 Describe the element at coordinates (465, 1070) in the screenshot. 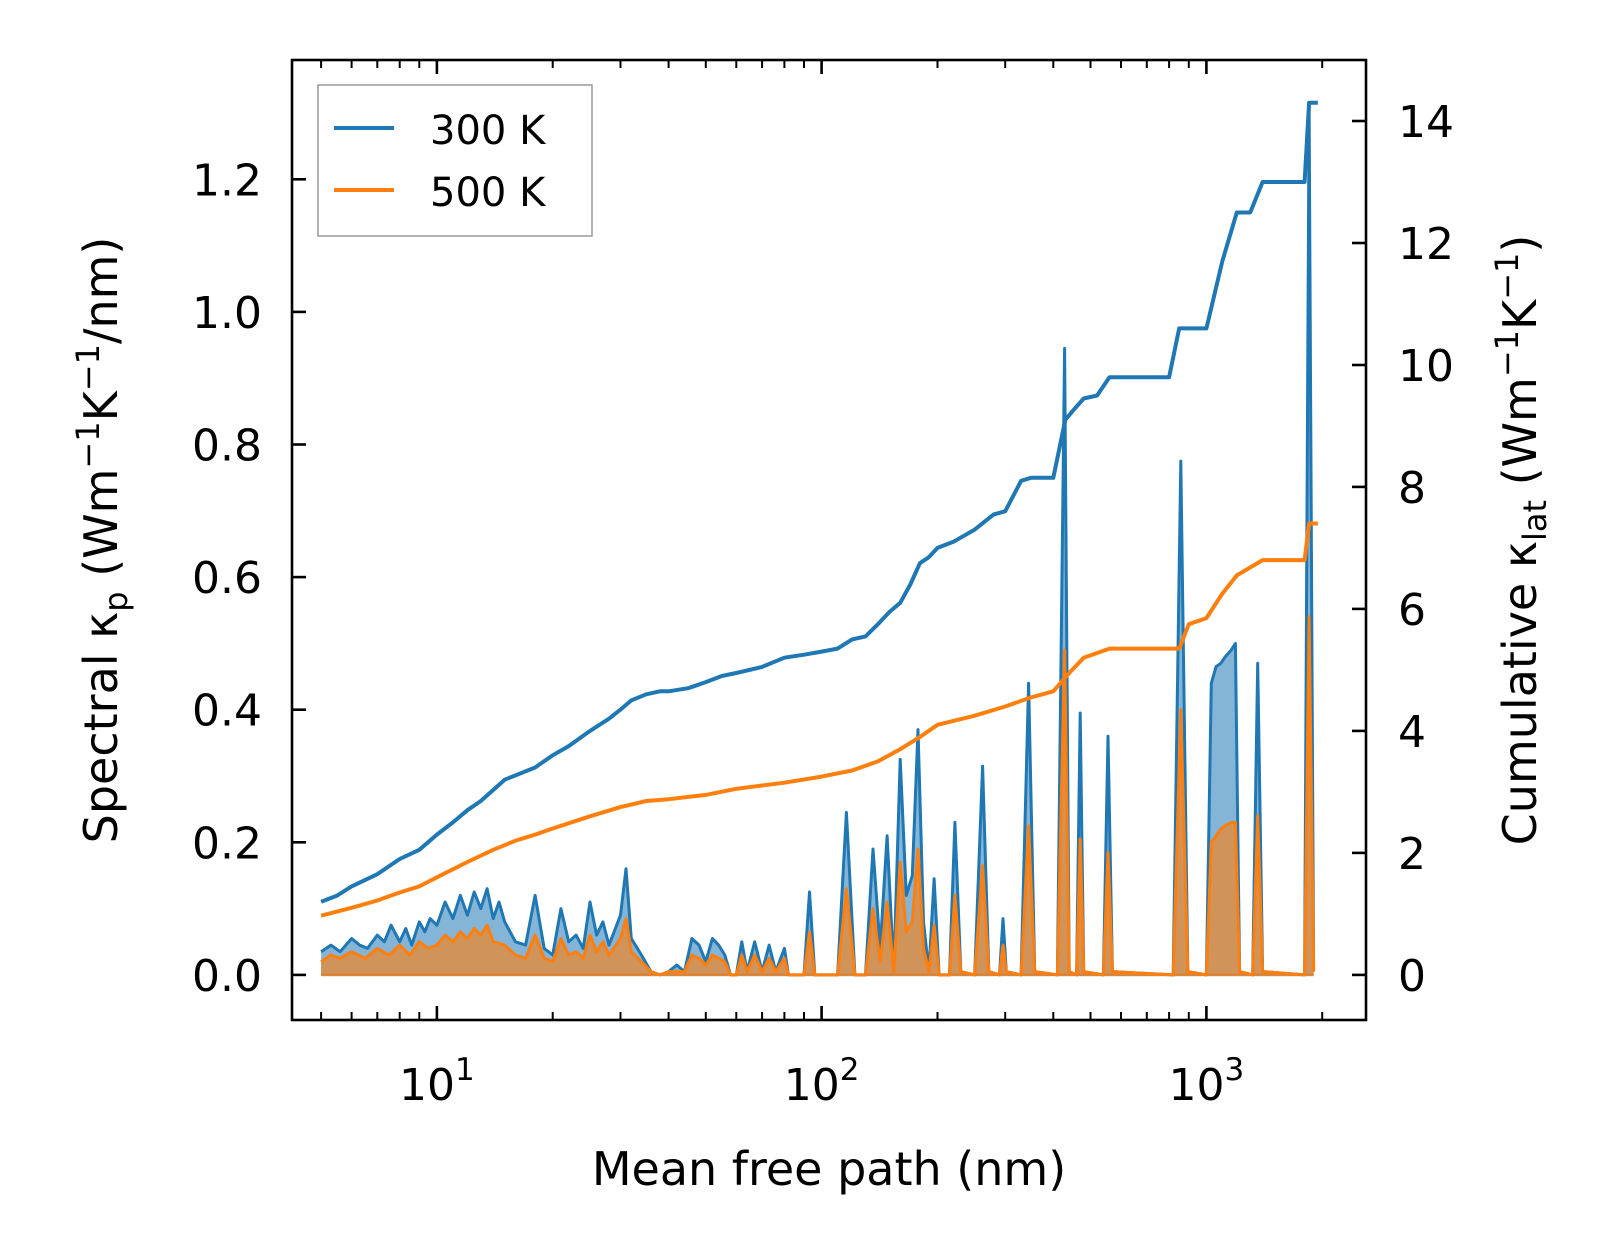

I see `x-tick-label-exp: 1` at that location.